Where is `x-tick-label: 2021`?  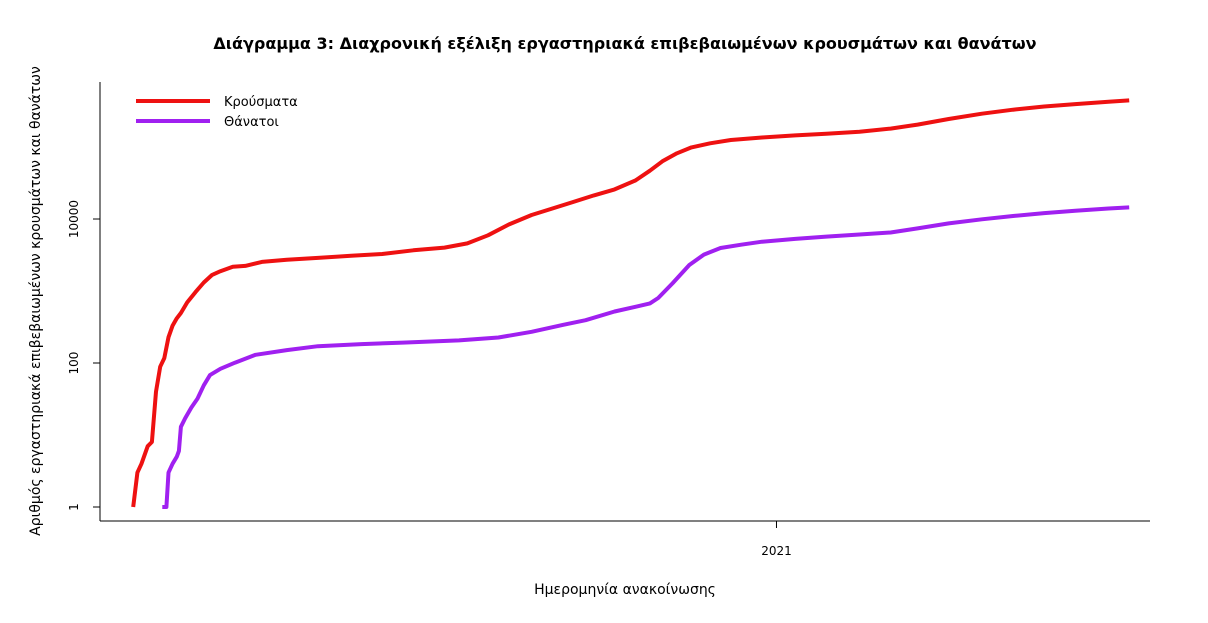
x-tick-label: 2021 is located at coordinates (776, 551).